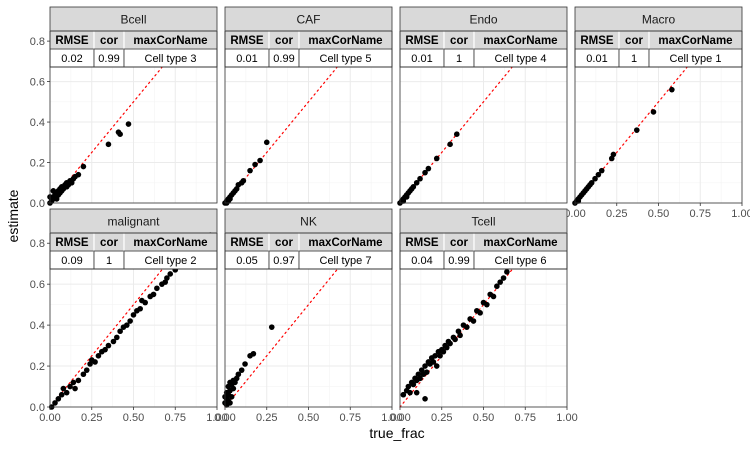  What do you see at coordinates (71, 261) in the screenshot?
I see `table-value-RMSE: 0.09` at bounding box center [71, 261].